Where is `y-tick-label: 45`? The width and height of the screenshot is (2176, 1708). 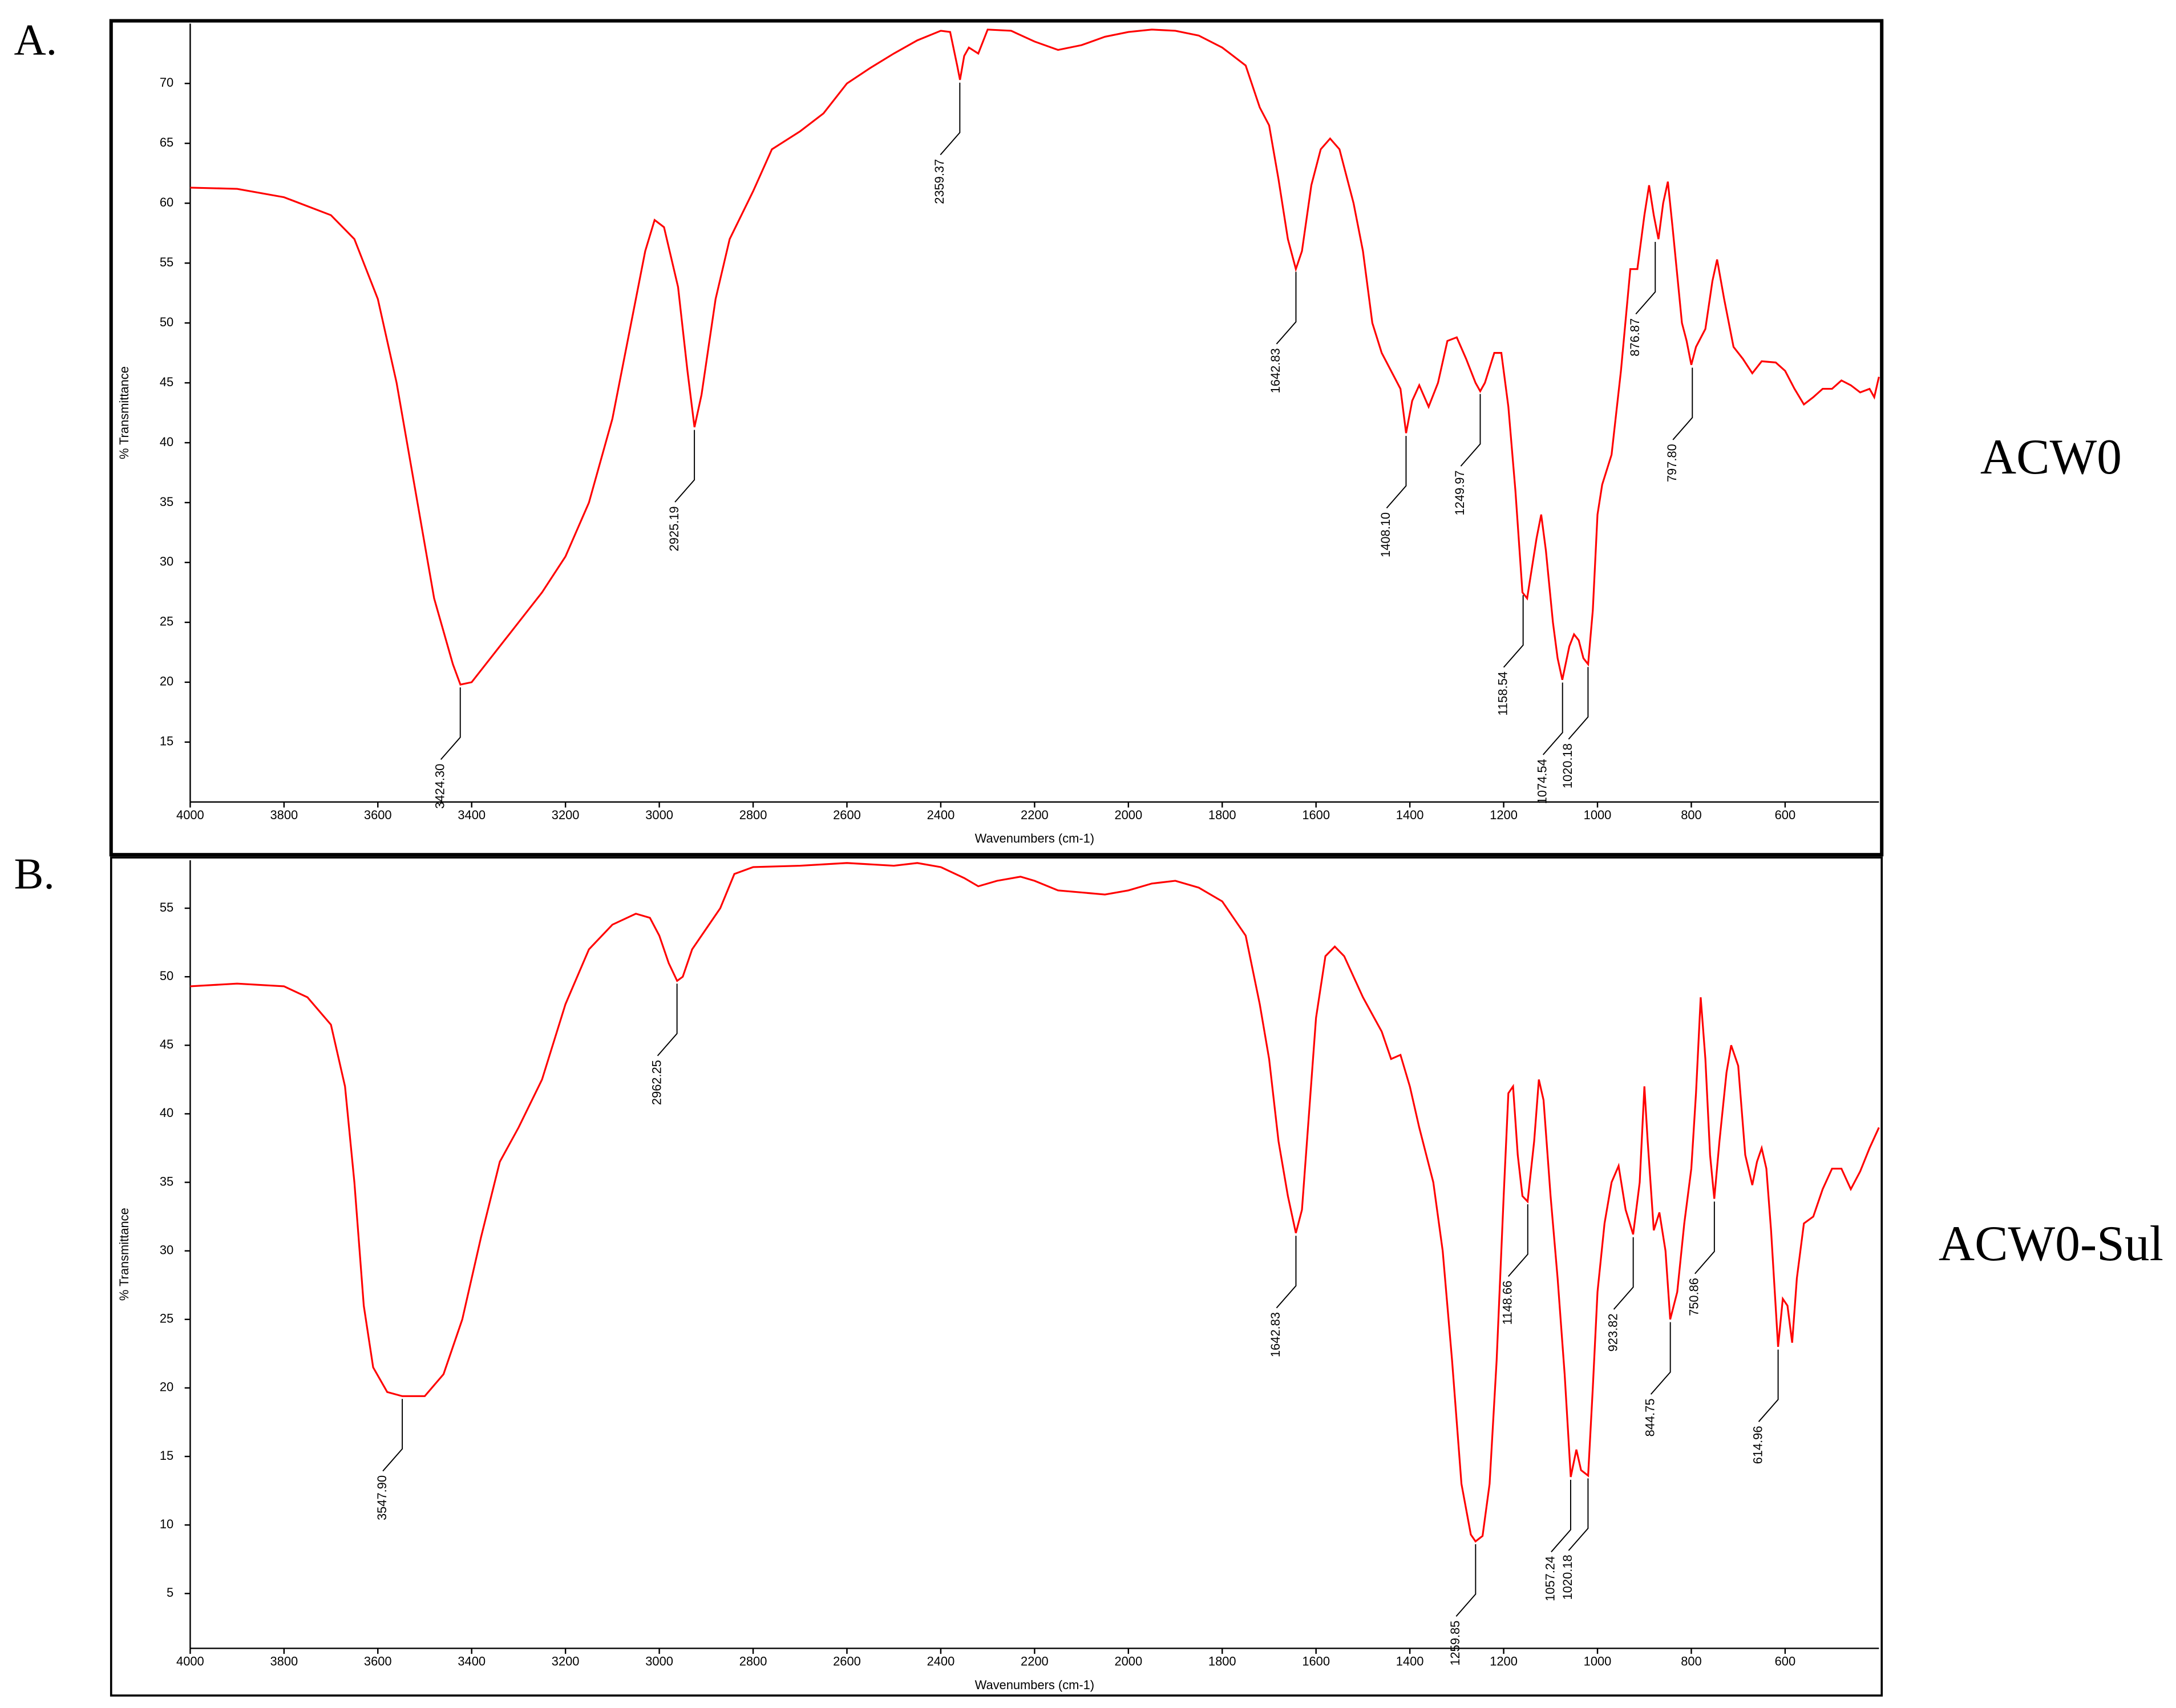 y-tick-label: 45 is located at coordinates (166, 1044).